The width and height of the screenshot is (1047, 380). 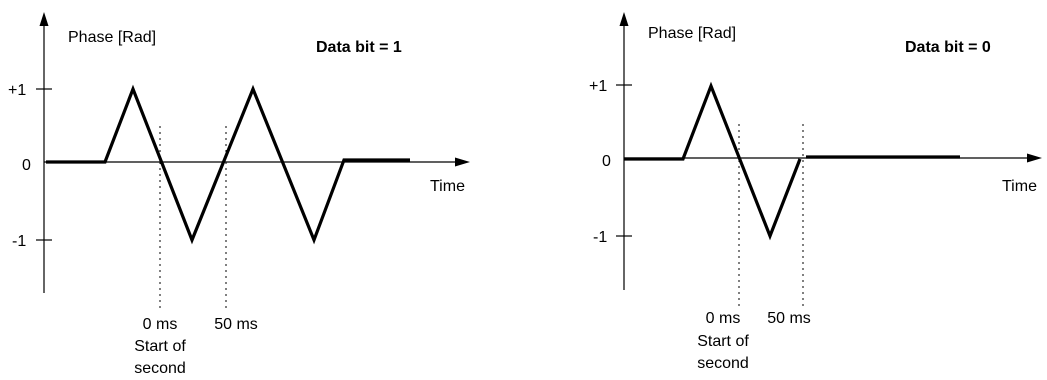 What do you see at coordinates (692, 33) in the screenshot?
I see `y-axis-label-right: Phase [Rad]` at bounding box center [692, 33].